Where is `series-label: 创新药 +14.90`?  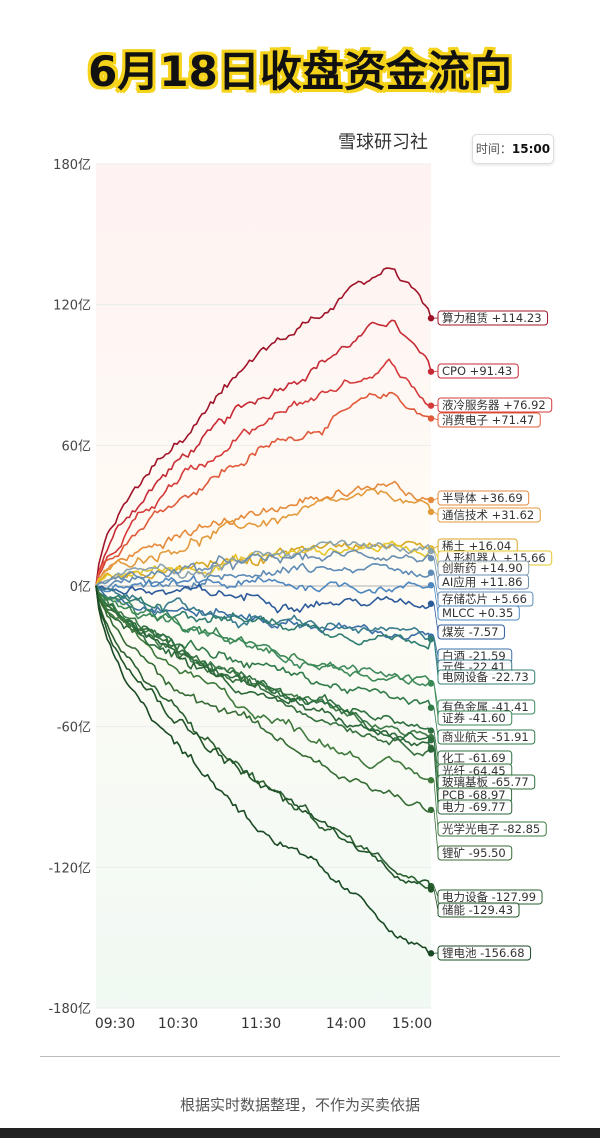
series-label: 创新药 +14.90 is located at coordinates (483, 568).